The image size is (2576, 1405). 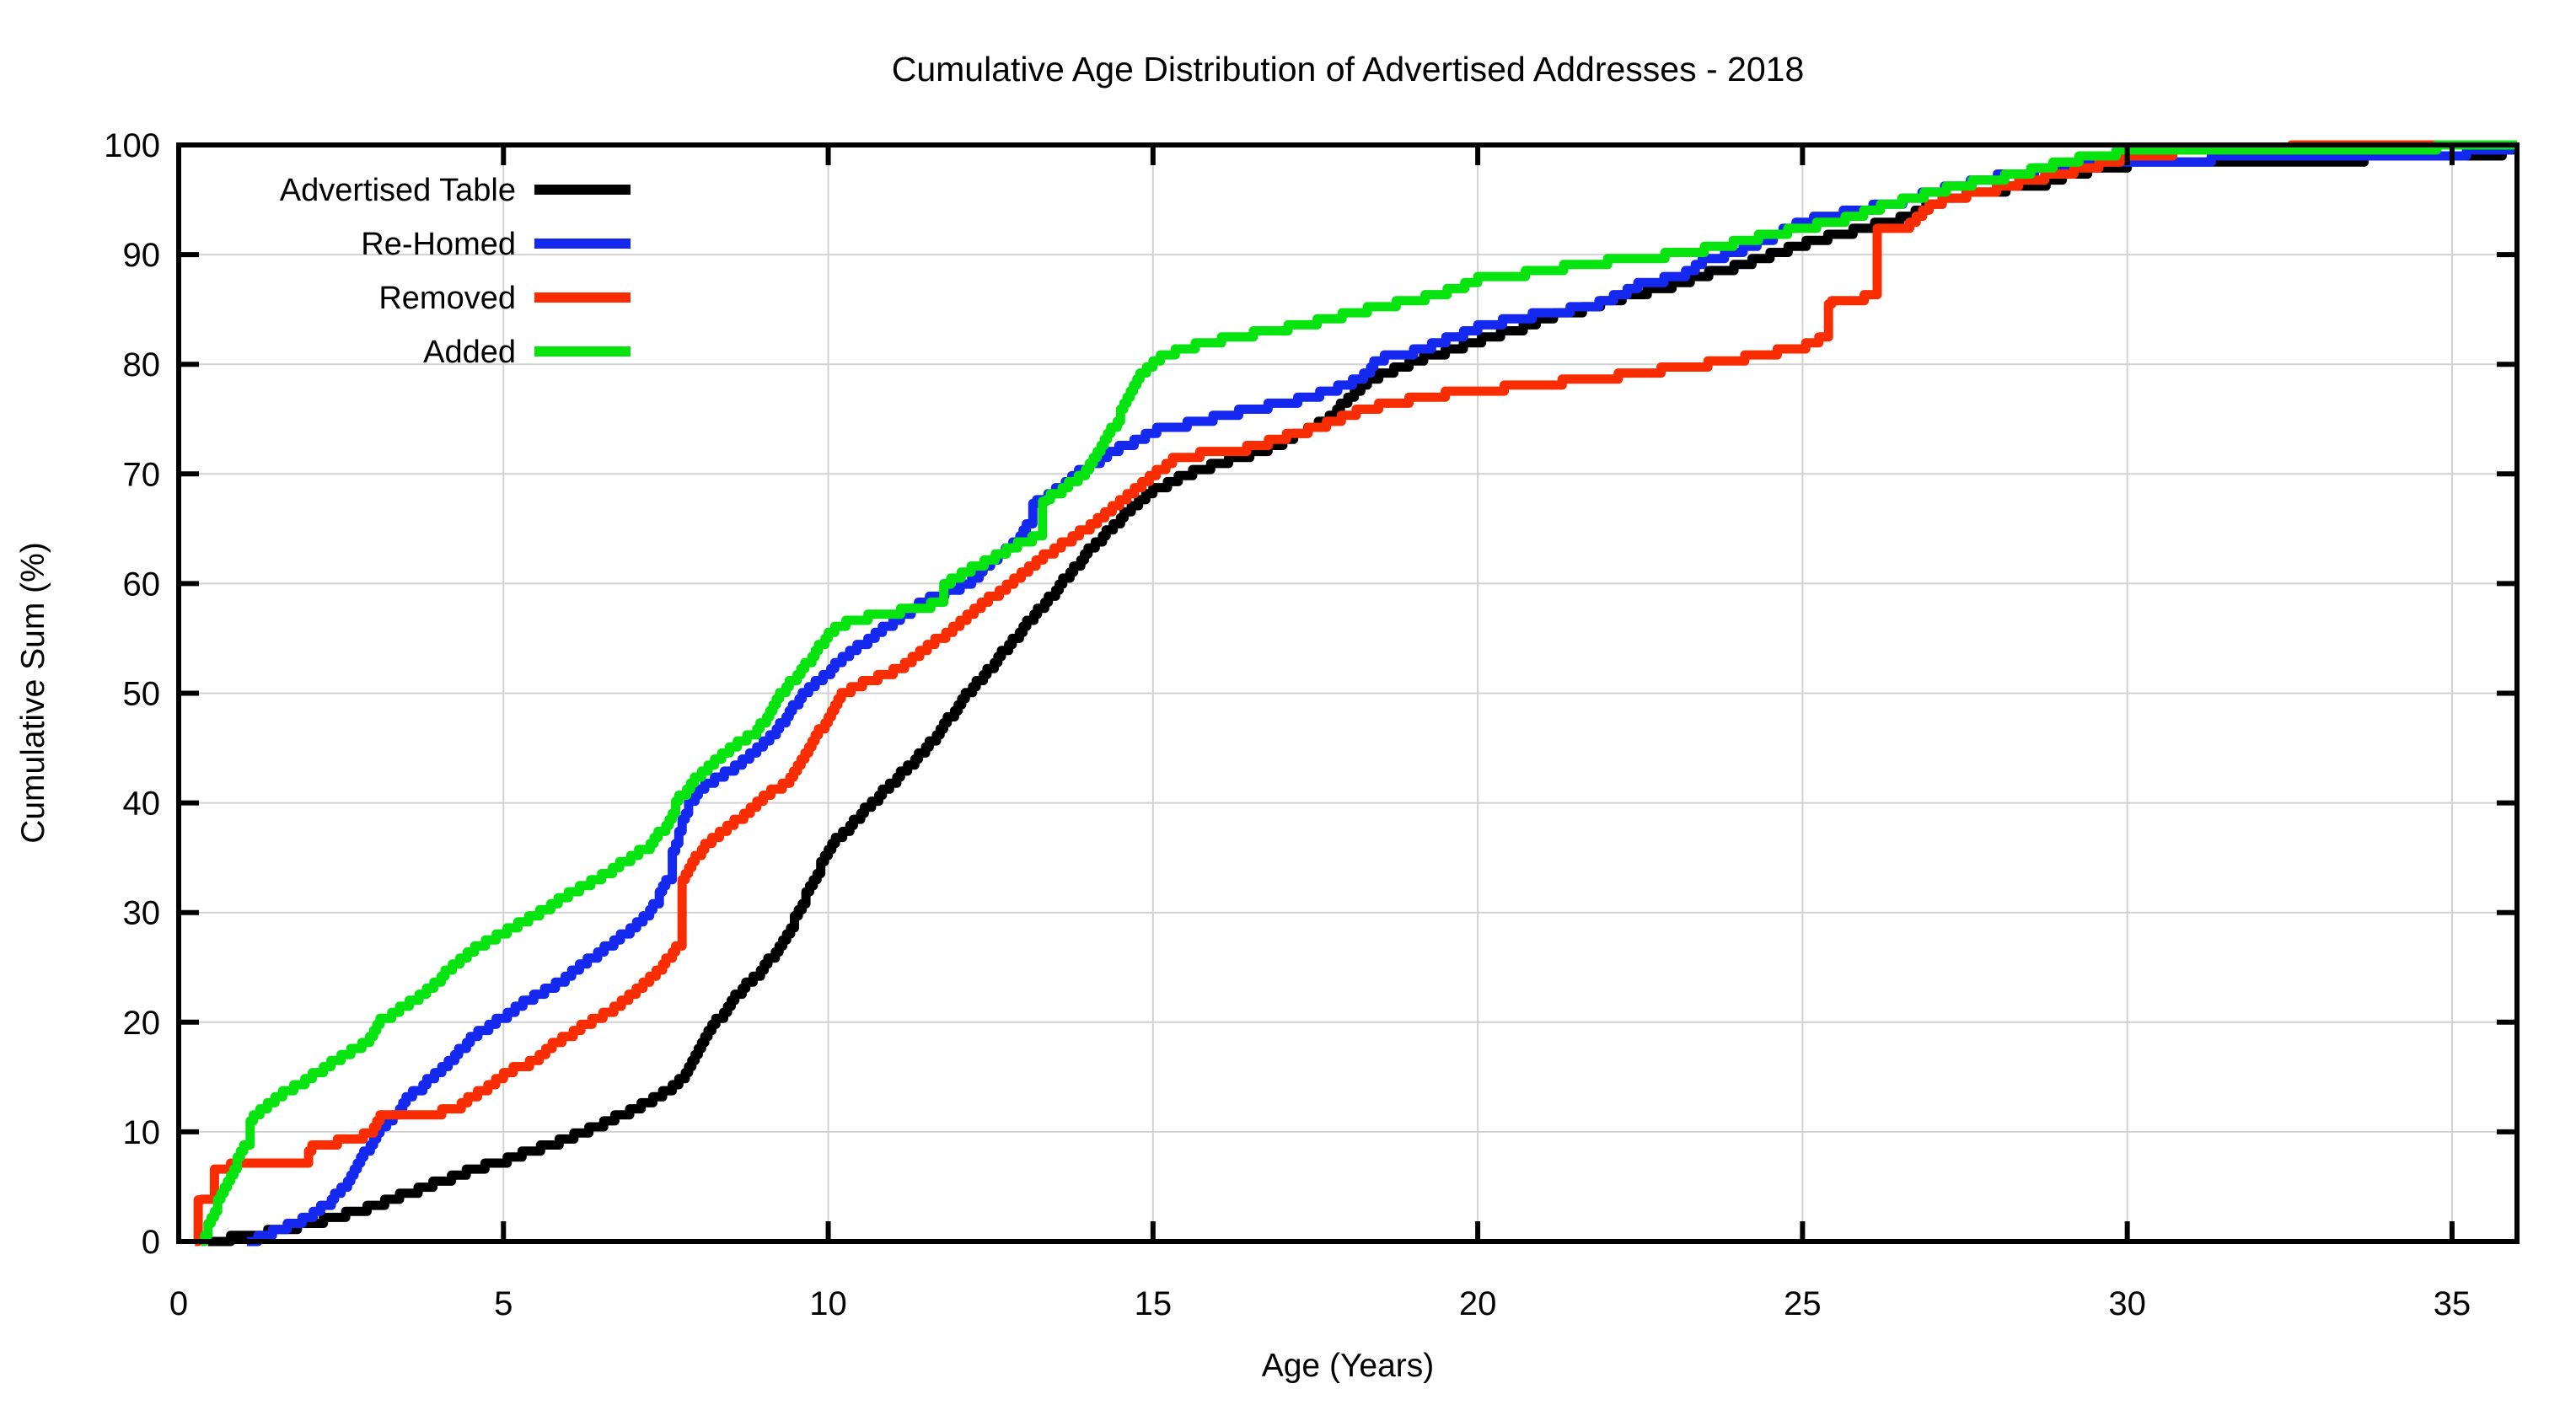 I want to click on y-tick-label-40: 40, so click(x=142, y=804).